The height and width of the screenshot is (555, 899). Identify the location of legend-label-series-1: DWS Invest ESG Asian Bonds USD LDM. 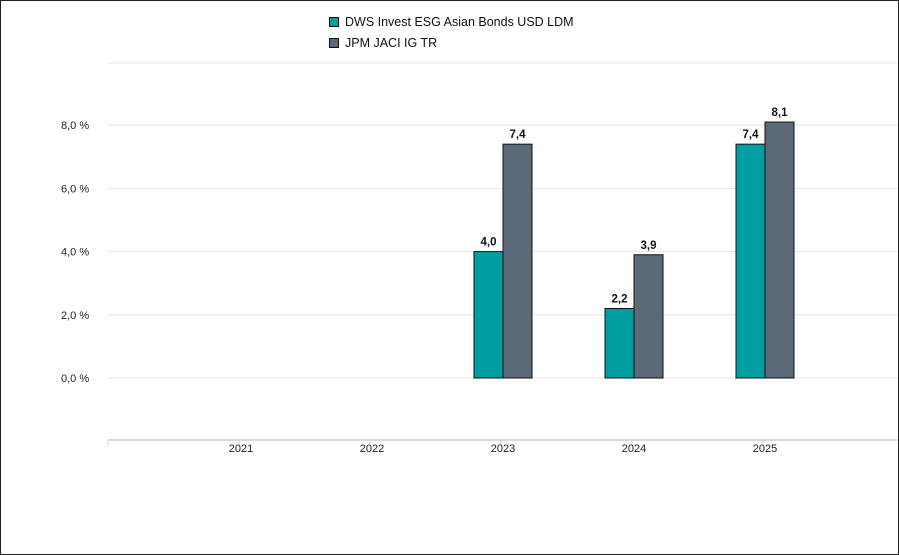
(459, 21).